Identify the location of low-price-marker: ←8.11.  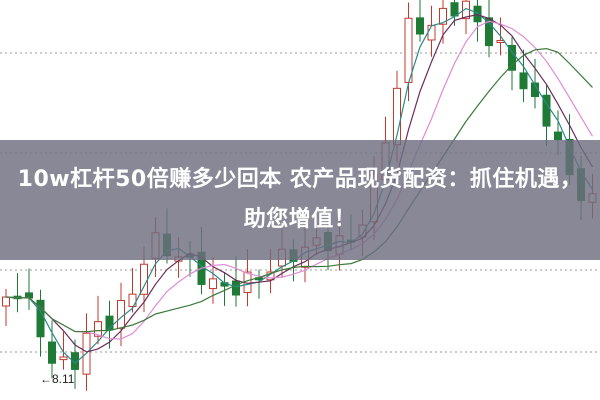
(57, 379).